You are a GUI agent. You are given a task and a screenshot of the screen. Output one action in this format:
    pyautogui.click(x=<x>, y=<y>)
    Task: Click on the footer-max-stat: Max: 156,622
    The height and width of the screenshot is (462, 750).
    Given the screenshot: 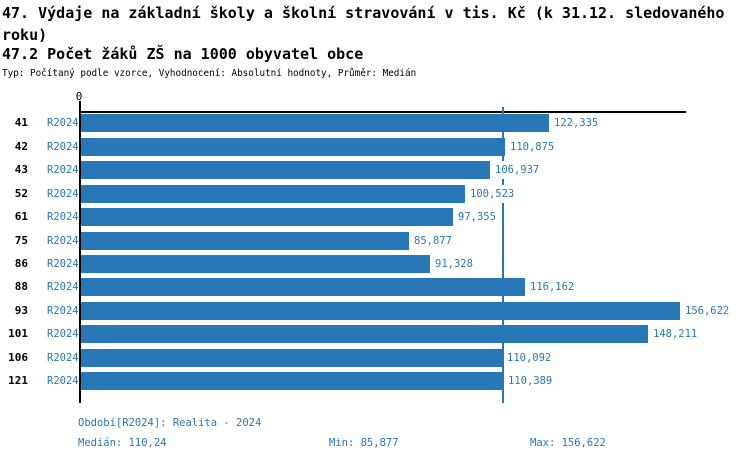 What is the action you would take?
    pyautogui.click(x=568, y=443)
    